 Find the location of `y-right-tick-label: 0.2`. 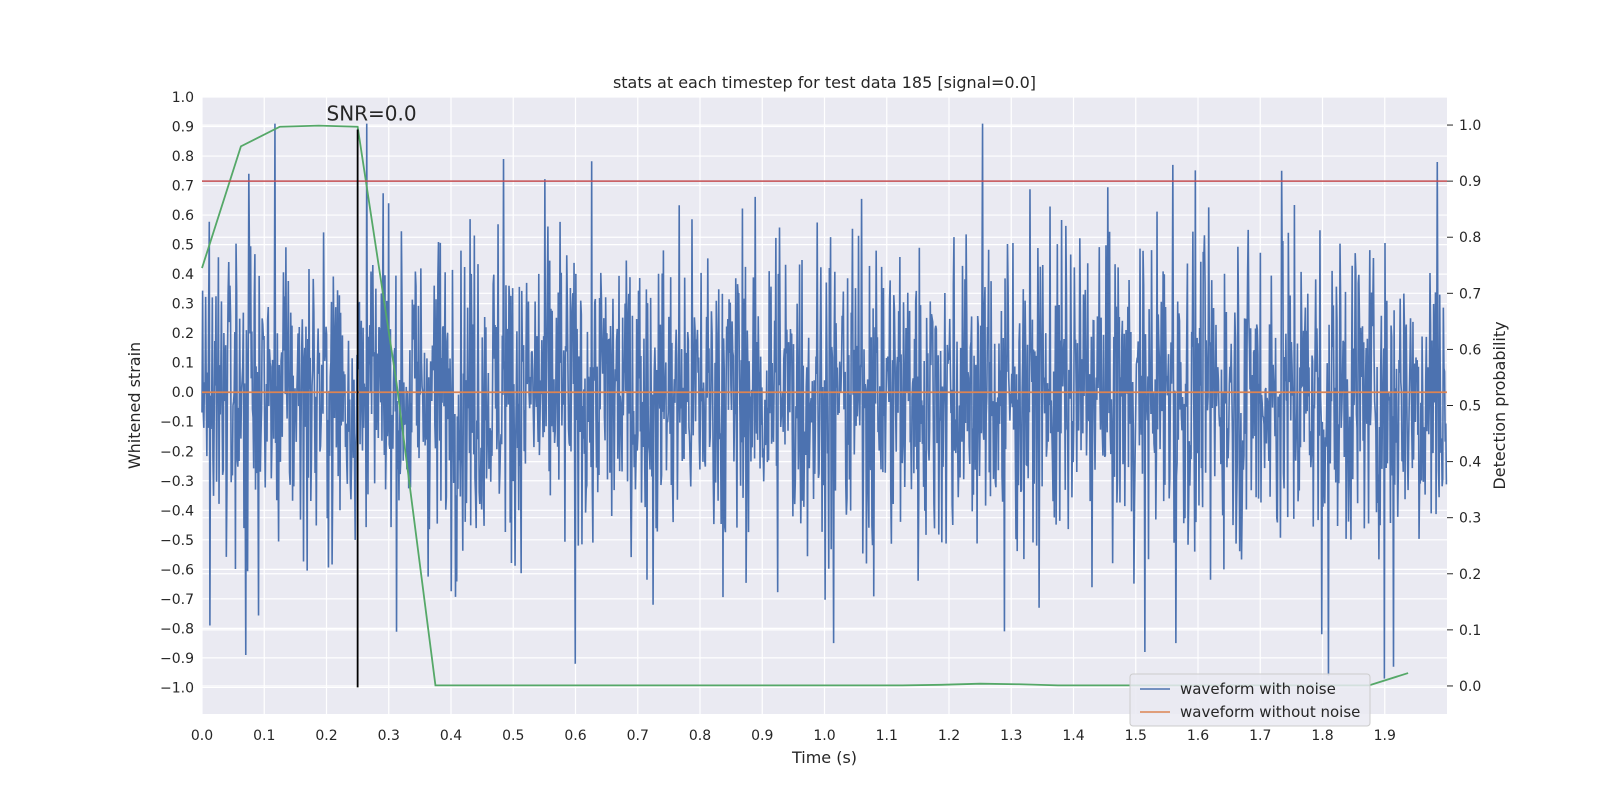

y-right-tick-label: 0.2 is located at coordinates (1470, 575).